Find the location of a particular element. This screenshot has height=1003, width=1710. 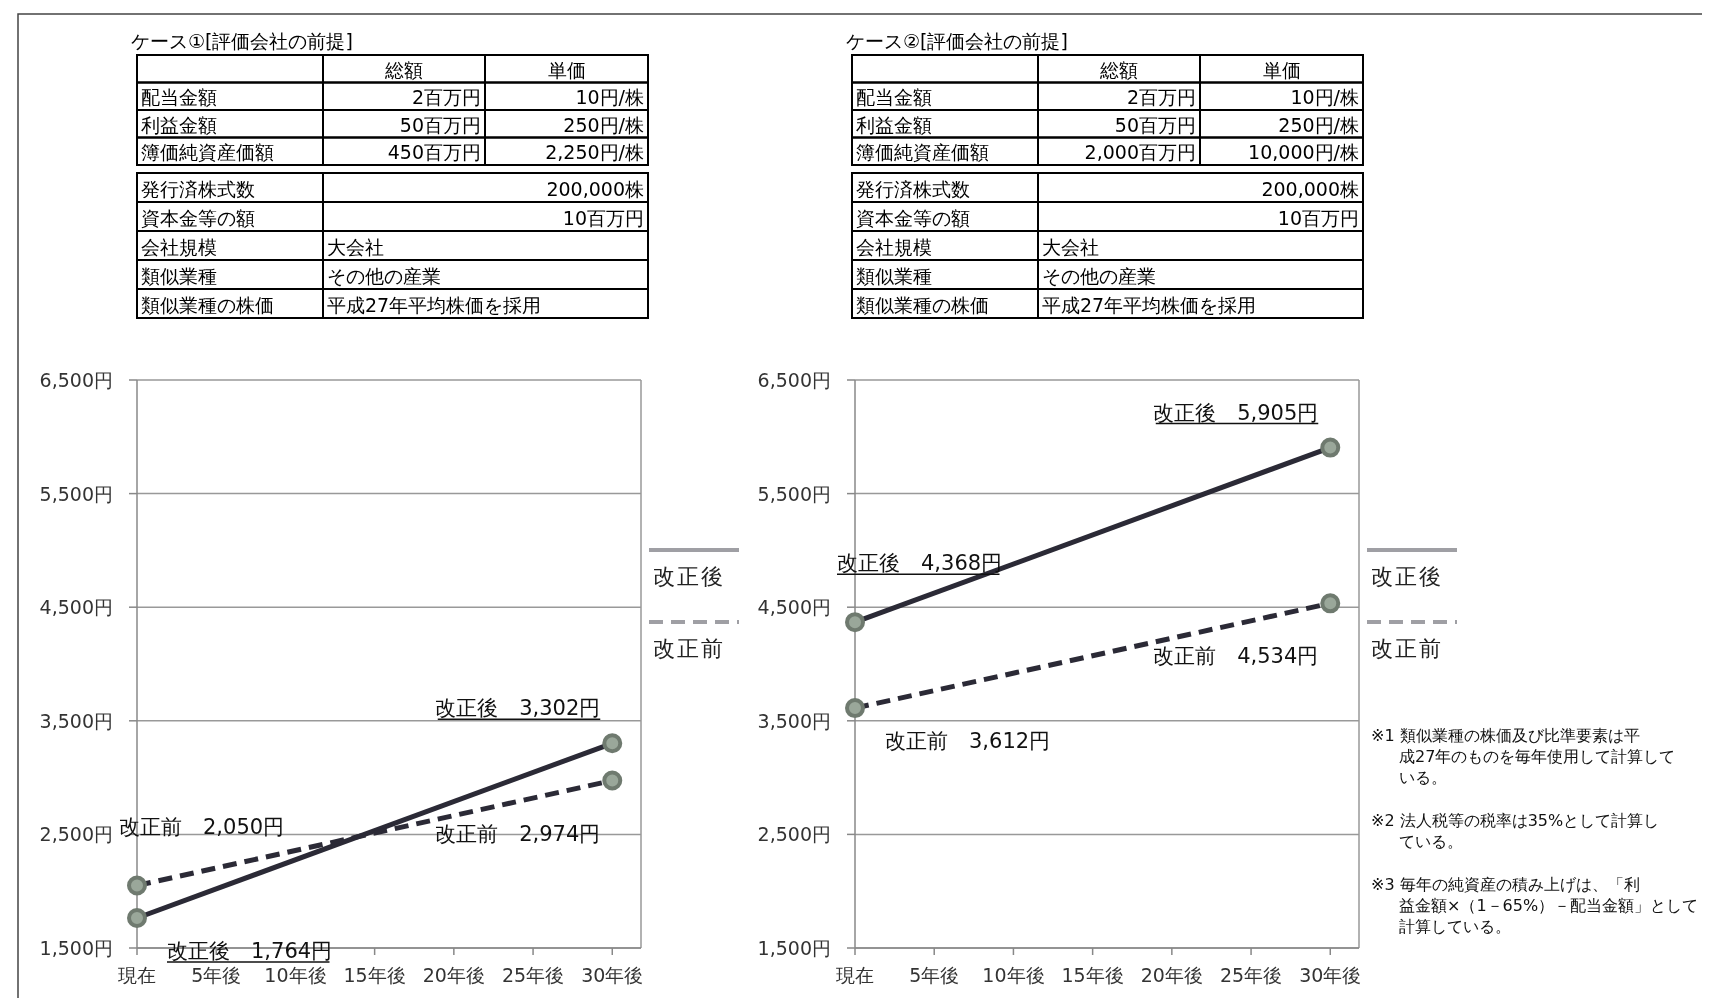

data-label: 改正後 5,905円 is located at coordinates (1236, 412).